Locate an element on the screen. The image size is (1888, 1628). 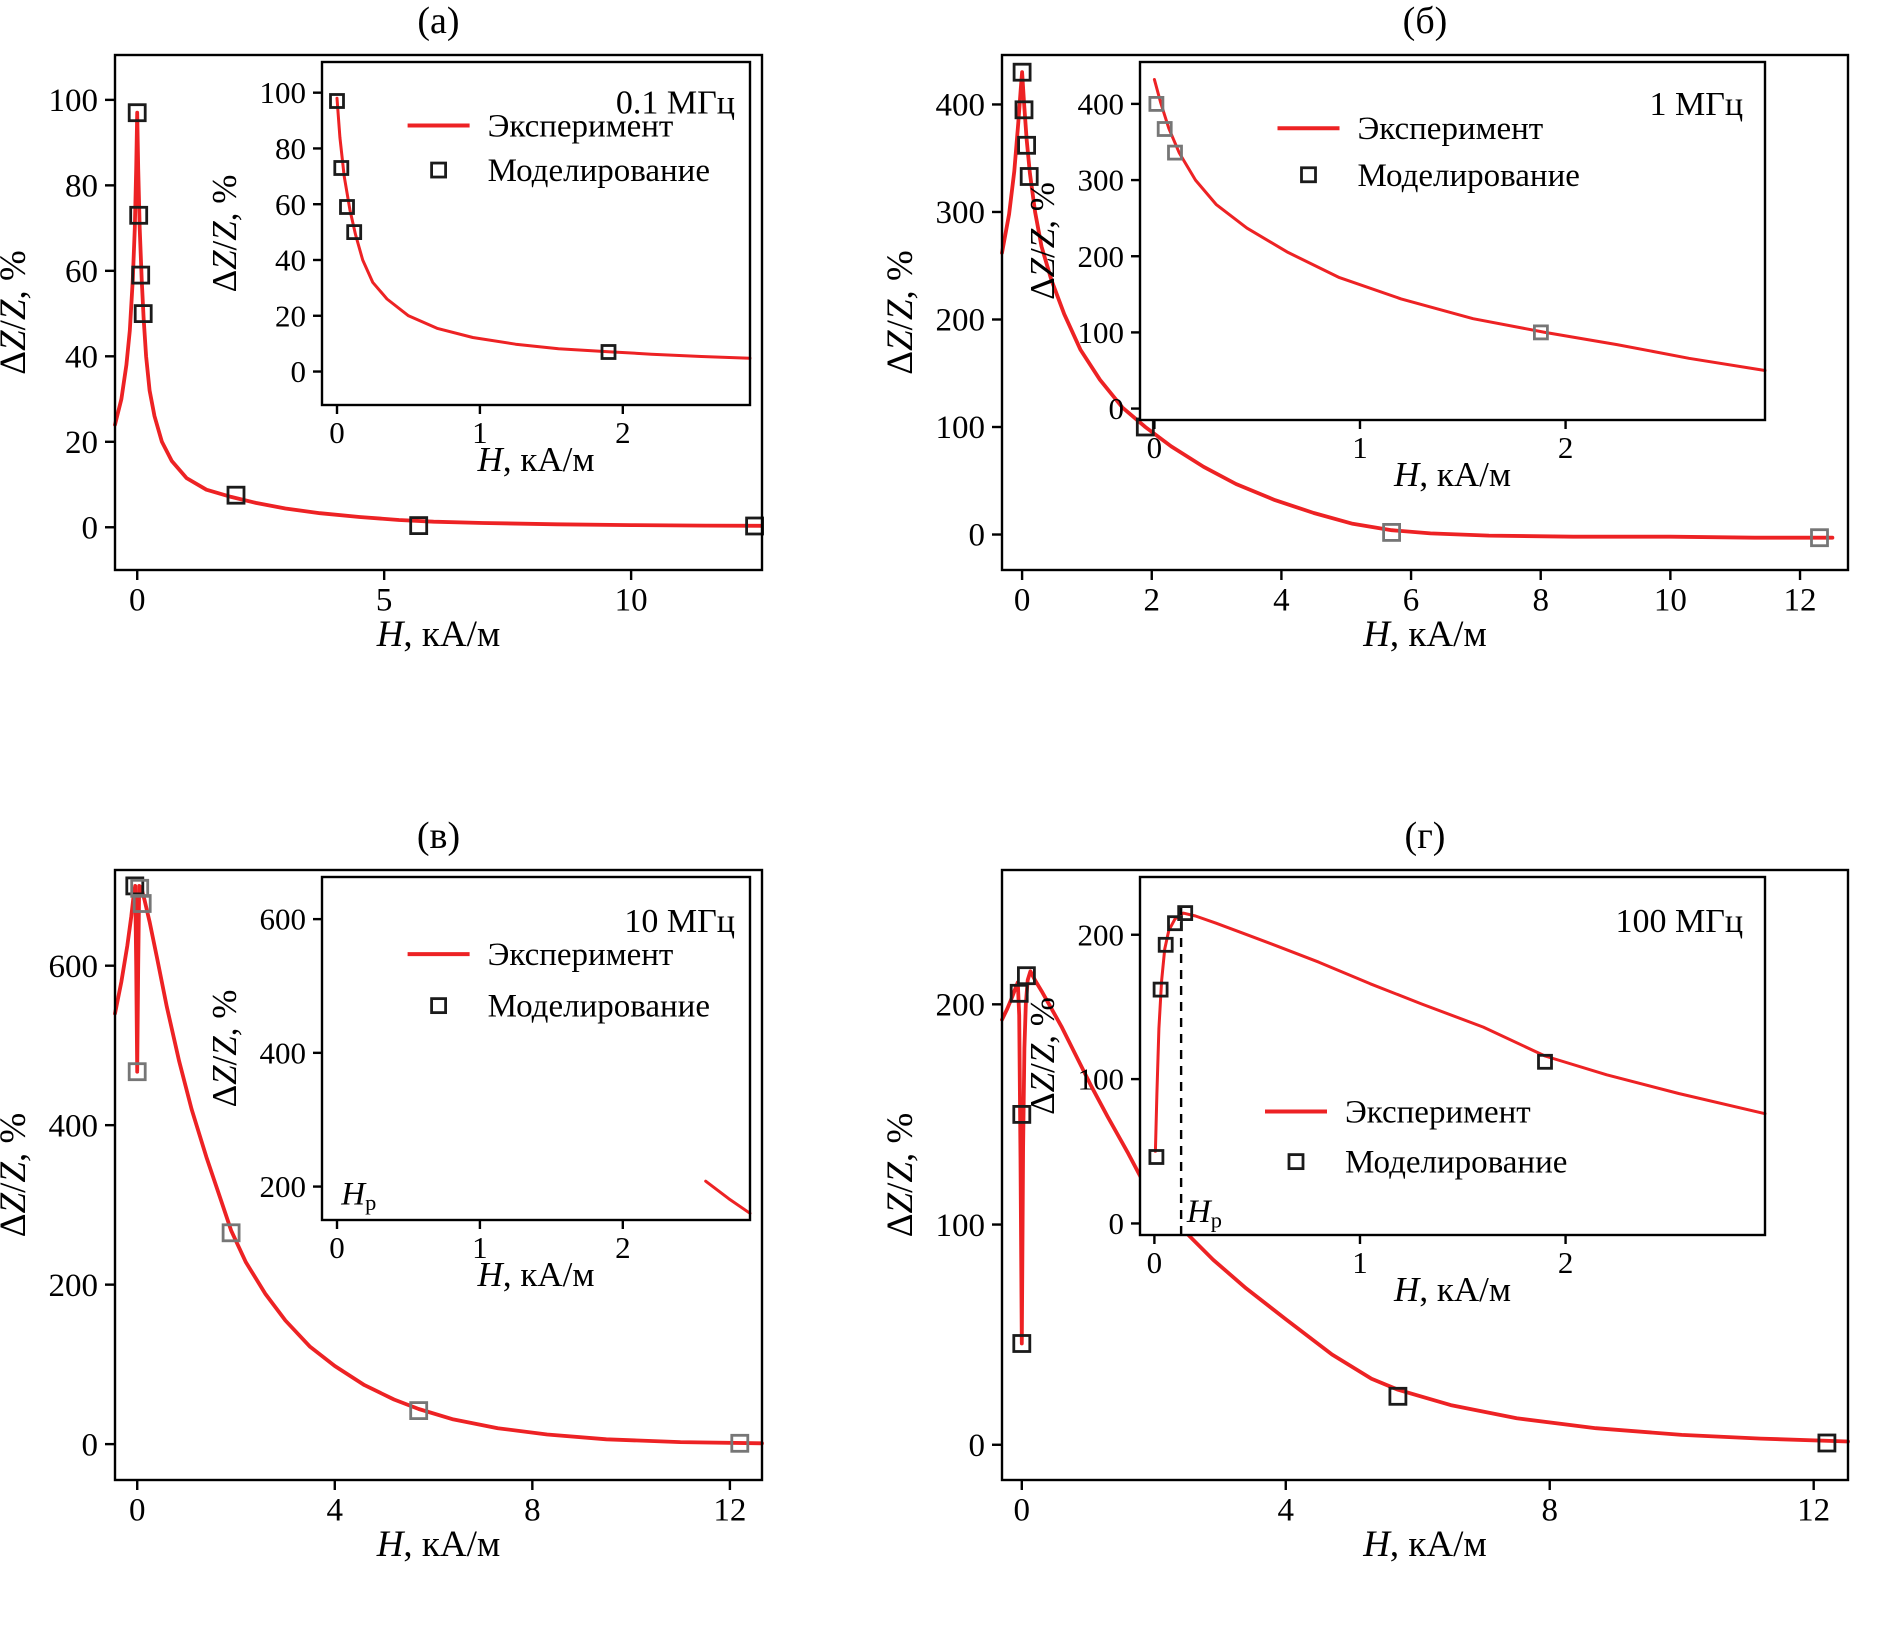
panel-a-inset-ytick-label: 20 is located at coordinates (290, 315).